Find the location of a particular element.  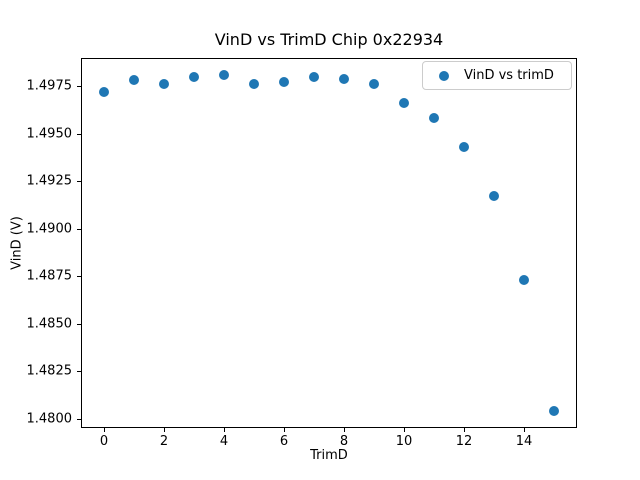

x-tick-label: 14 is located at coordinates (524, 441).